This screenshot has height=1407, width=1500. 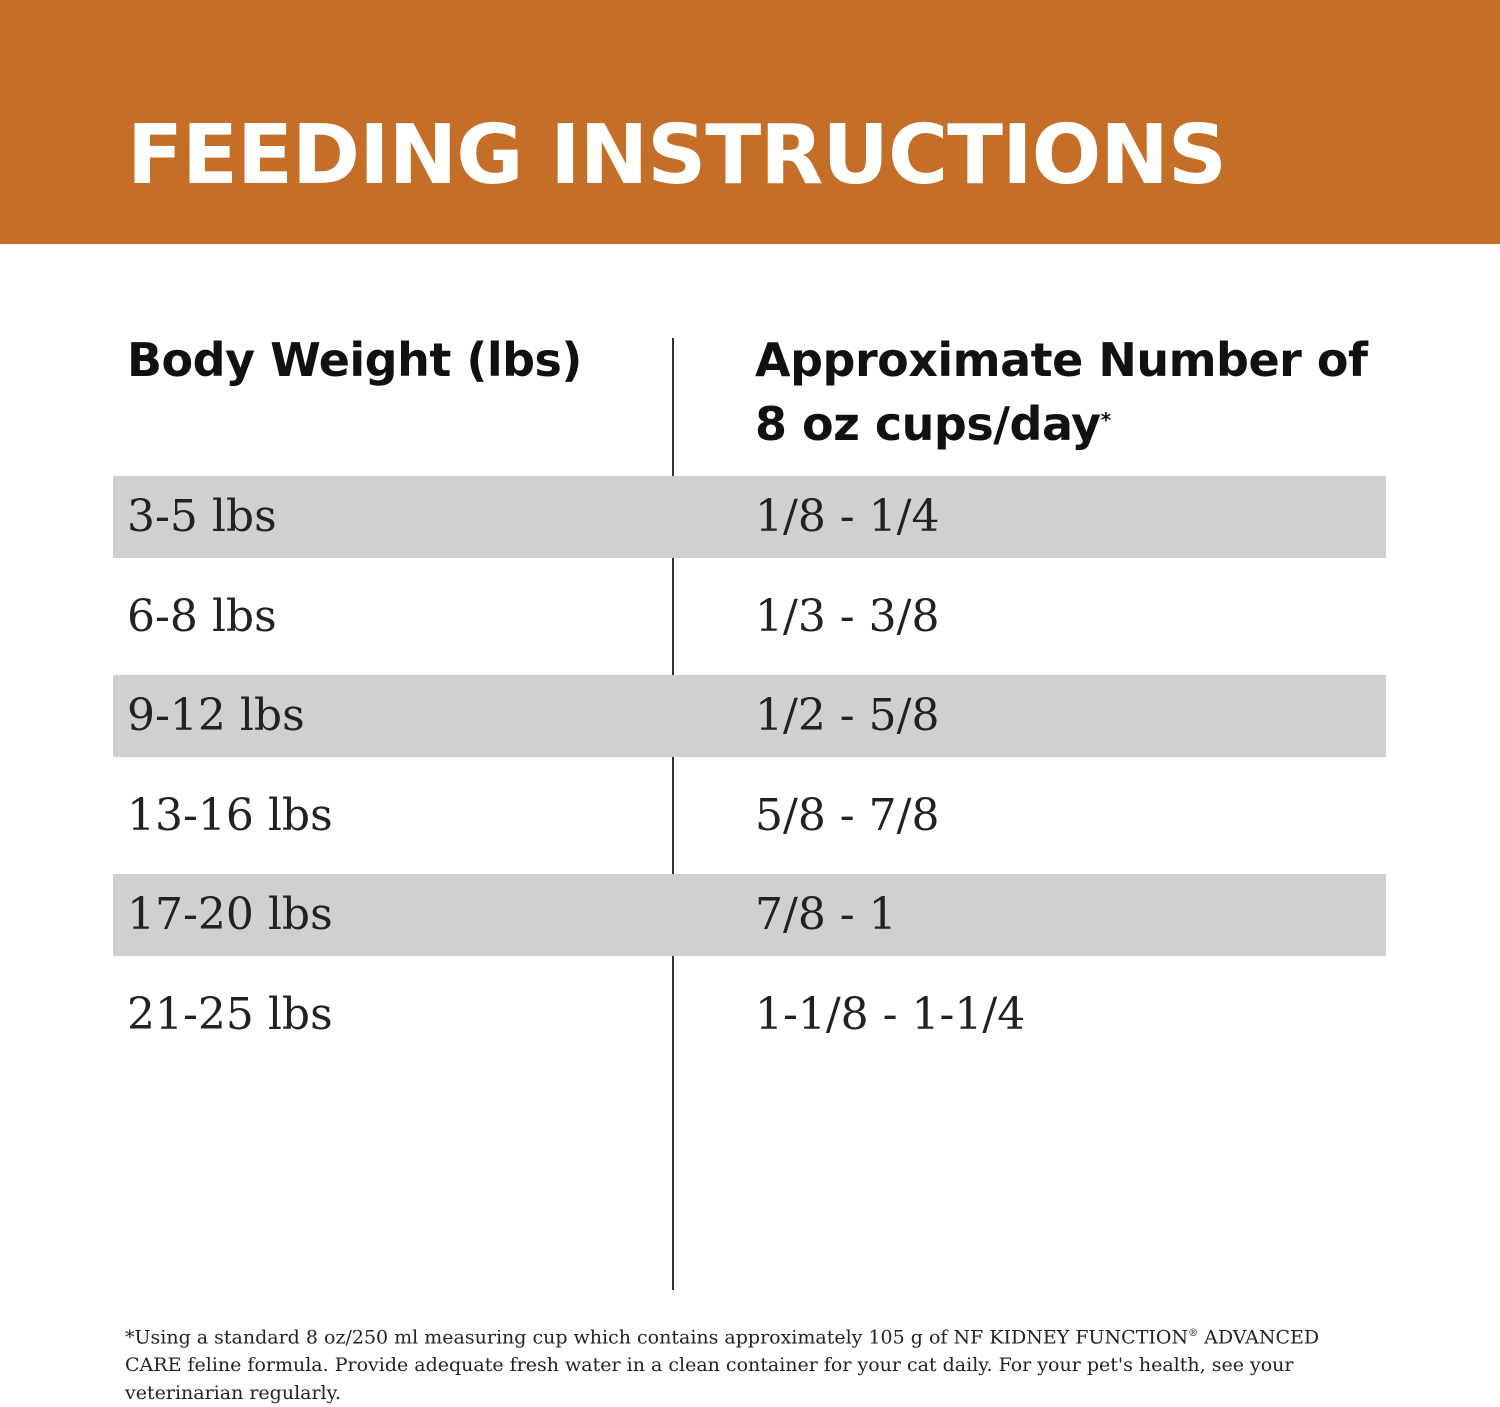 What do you see at coordinates (673, 814) in the screenshot?
I see `column-divider` at bounding box center [673, 814].